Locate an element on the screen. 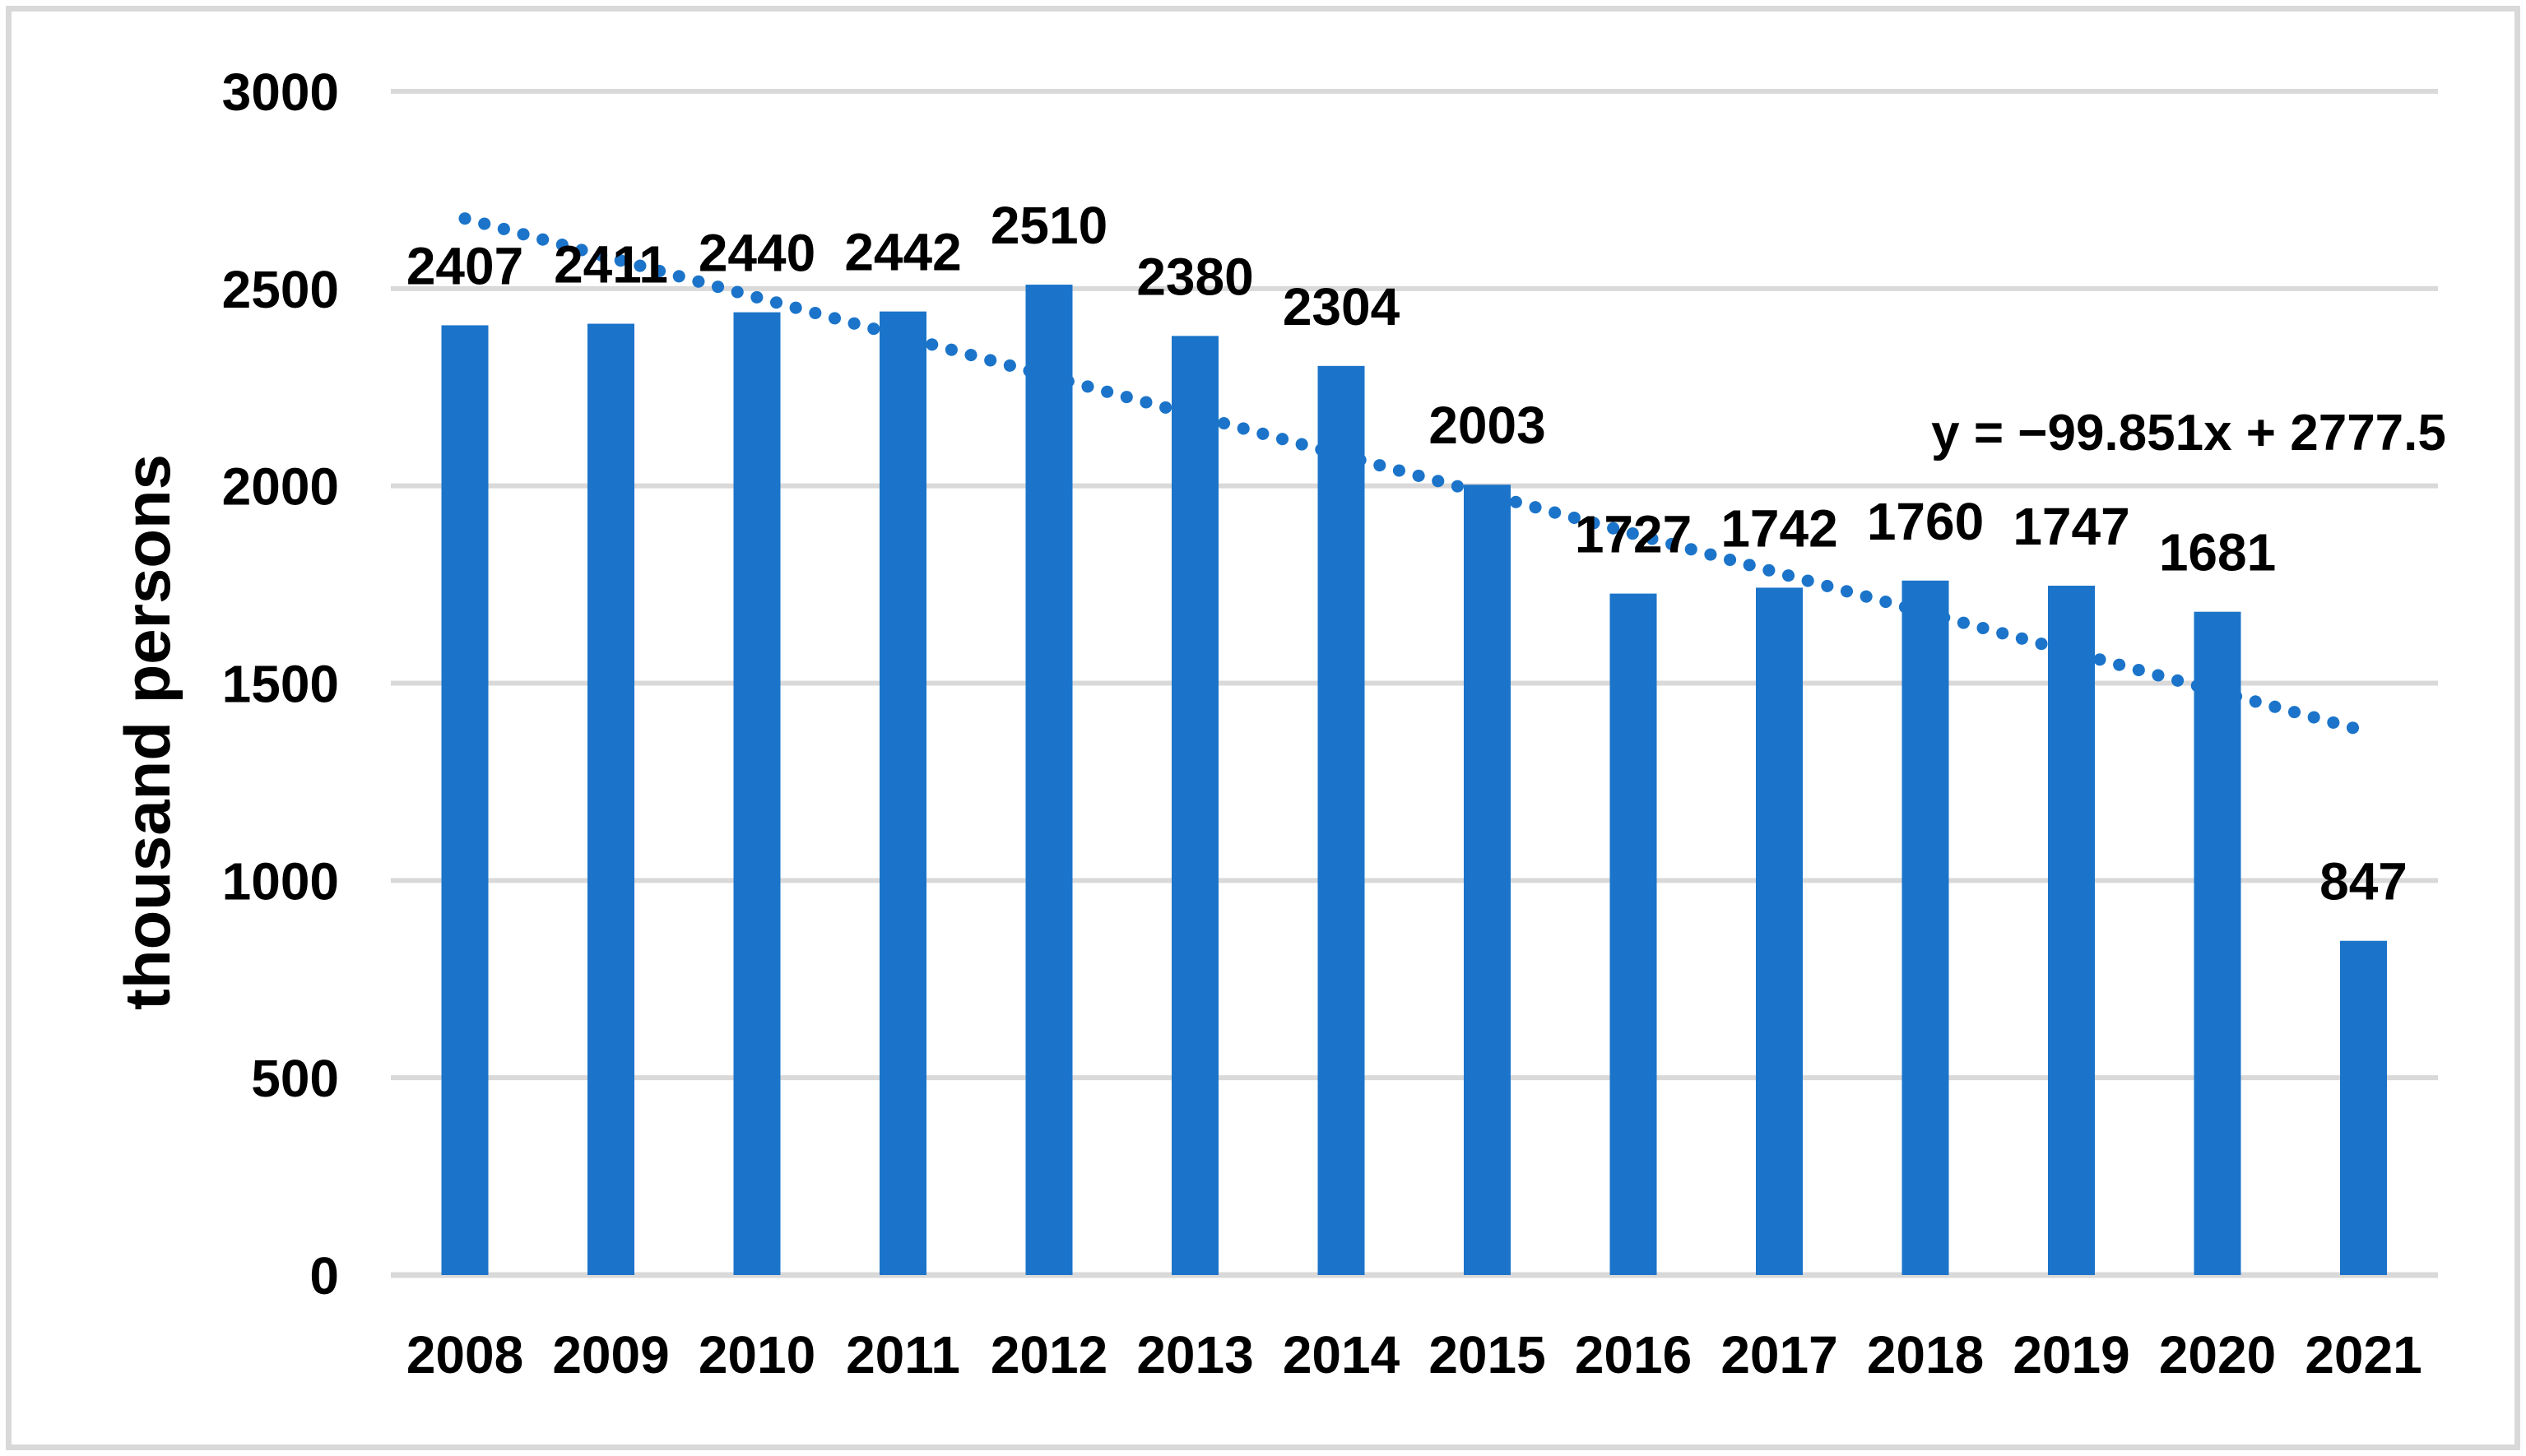 This screenshot has height=1456, width=2526. bar-2008 is located at coordinates (465, 800).